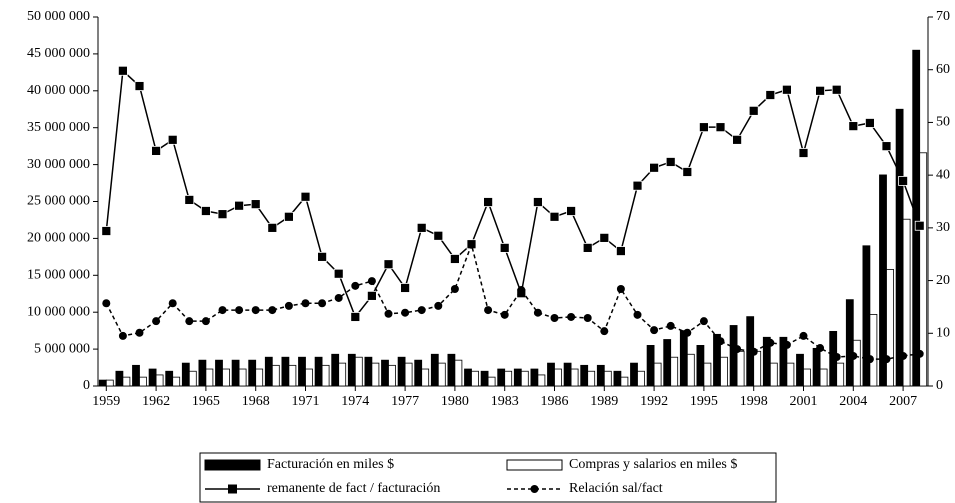  Describe the element at coordinates (106, 401) in the screenshot. I see `x-tick-label: 1959` at that location.